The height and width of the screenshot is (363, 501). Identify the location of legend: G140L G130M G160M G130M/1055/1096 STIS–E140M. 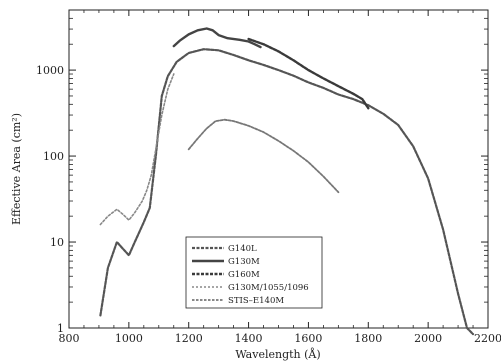
(254, 272).